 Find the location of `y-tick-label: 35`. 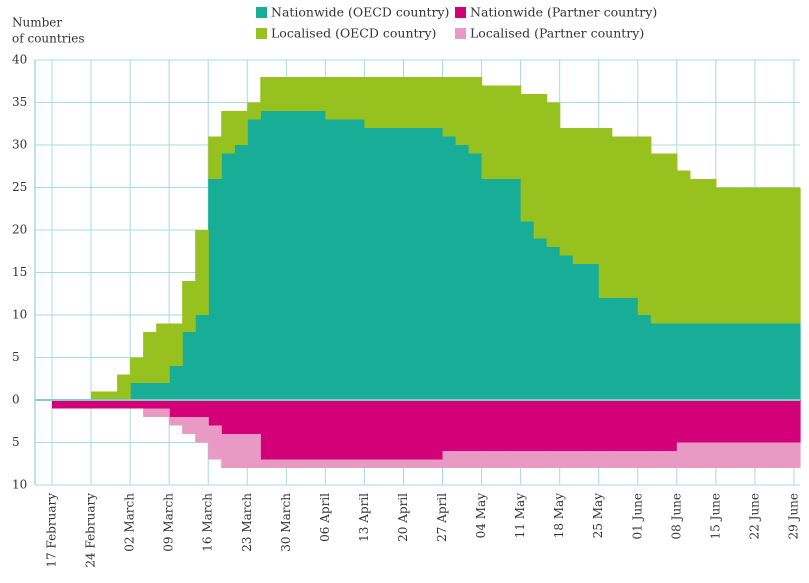

y-tick-label: 35 is located at coordinates (19, 102).